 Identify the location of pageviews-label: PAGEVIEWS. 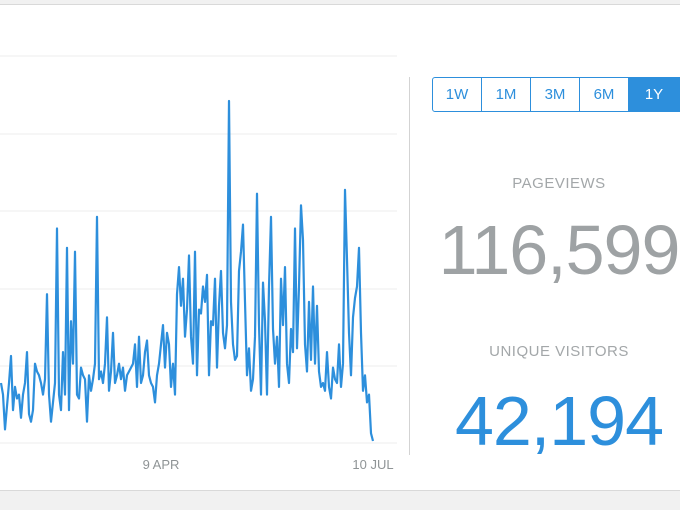
(559, 183).